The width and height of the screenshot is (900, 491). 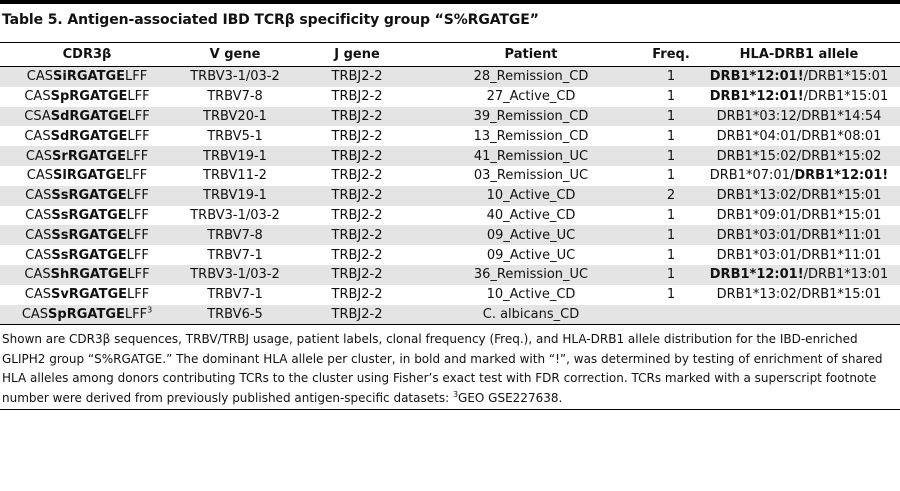 What do you see at coordinates (841, 176) in the screenshot?
I see `hla-allele-2: DRB1*12:01!` at bounding box center [841, 176].